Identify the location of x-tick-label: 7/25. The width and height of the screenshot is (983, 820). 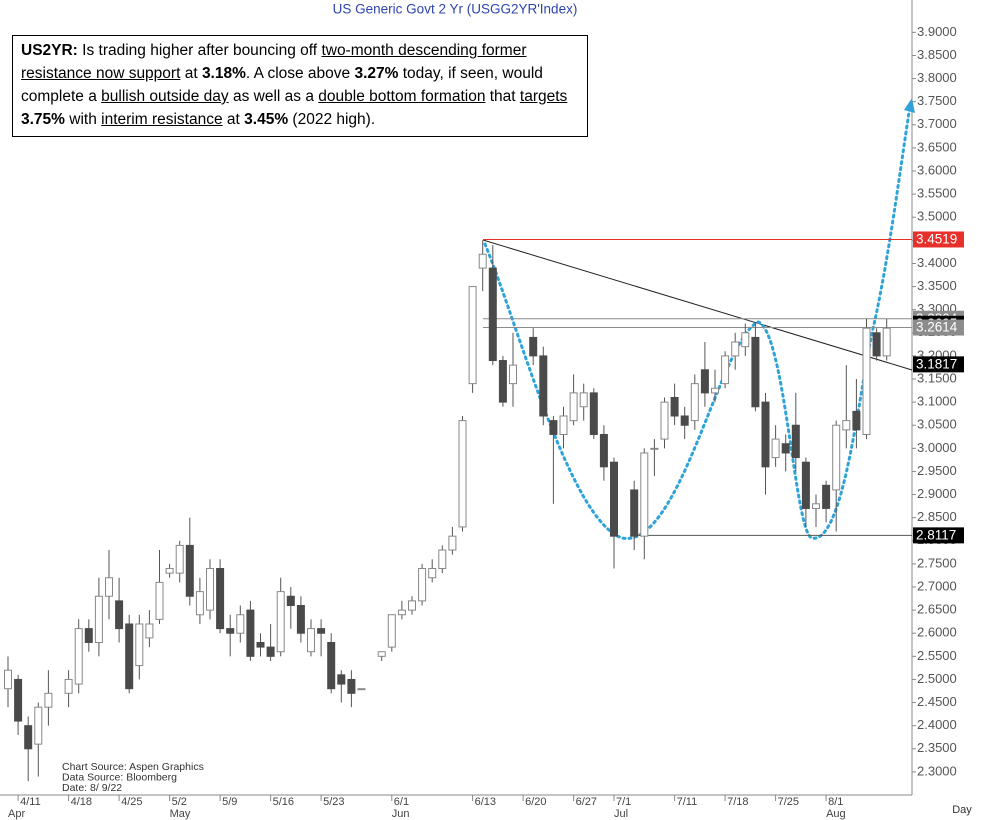
(788, 802).